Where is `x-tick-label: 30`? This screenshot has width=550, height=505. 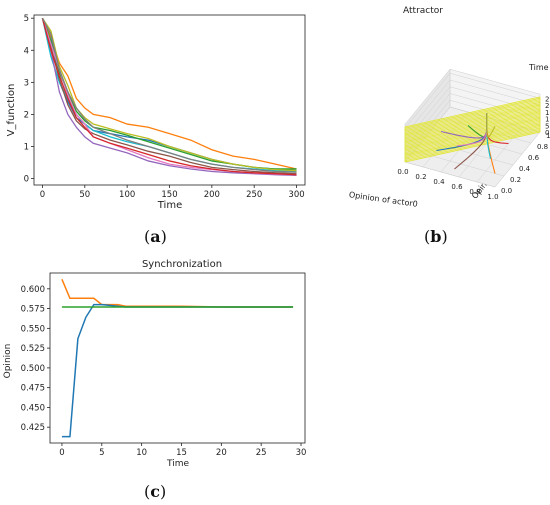
x-tick-label: 30 is located at coordinates (301, 453).